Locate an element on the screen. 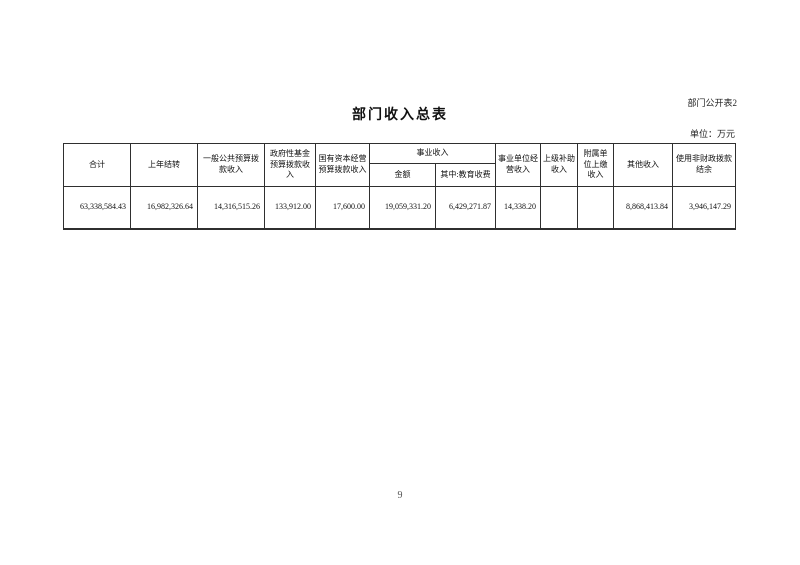 This screenshot has width=800, height=565. cell-superior-subsidy is located at coordinates (559, 207).